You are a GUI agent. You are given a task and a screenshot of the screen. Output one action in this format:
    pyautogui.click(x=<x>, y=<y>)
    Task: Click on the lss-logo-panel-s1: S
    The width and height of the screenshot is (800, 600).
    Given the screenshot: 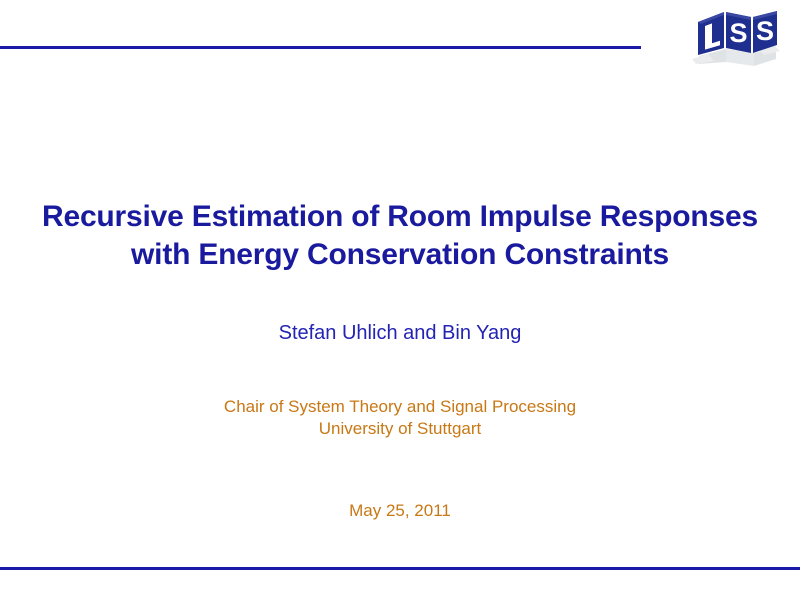 What is the action you would take?
    pyautogui.click(x=738, y=32)
    